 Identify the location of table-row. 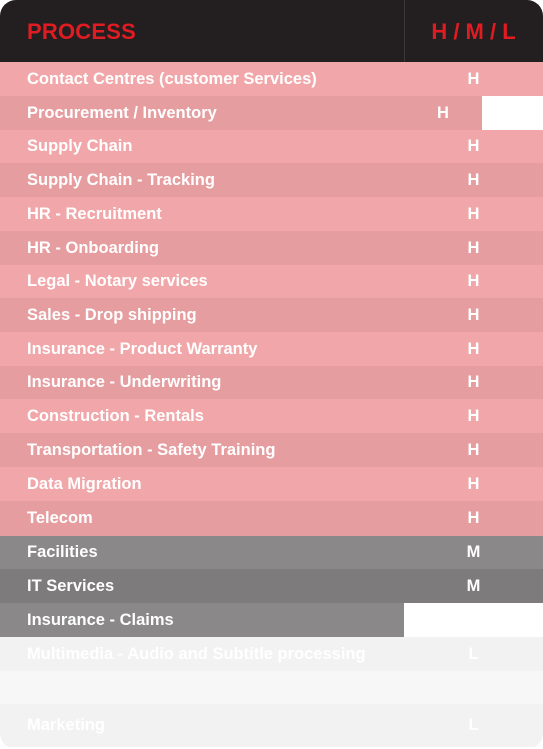
(271, 687).